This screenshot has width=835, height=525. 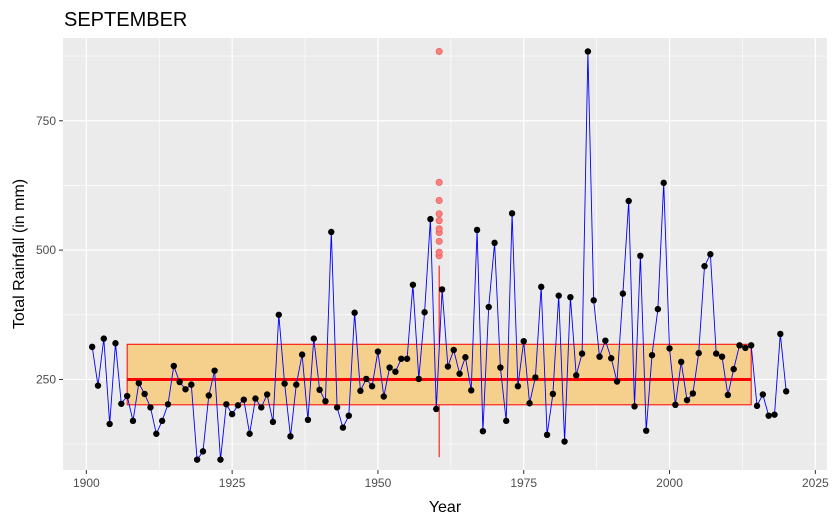 I want to click on x-tick-label: 1900, so click(x=86, y=483).